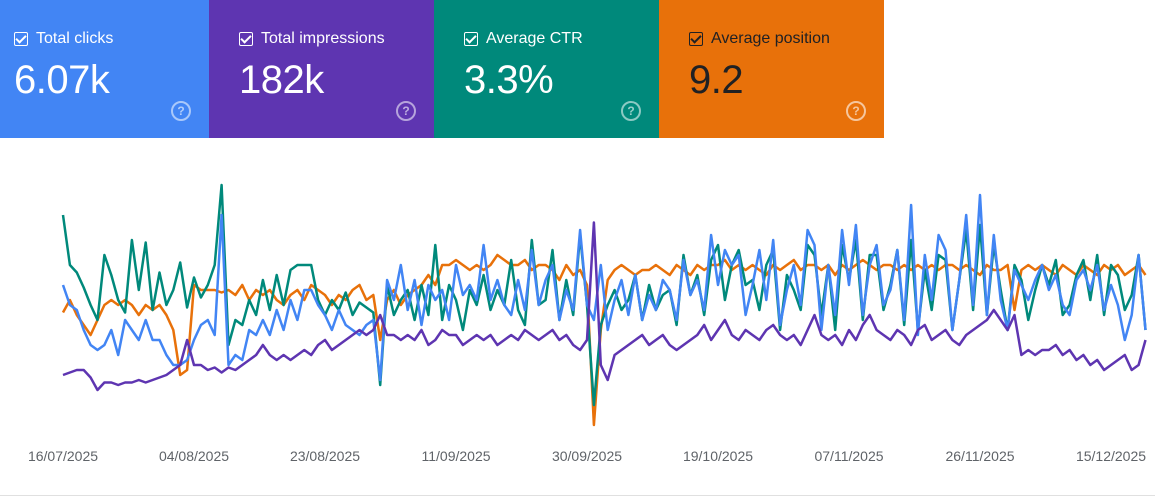 This screenshot has width=1155, height=498. I want to click on card-label: Total clicks, so click(75, 38).